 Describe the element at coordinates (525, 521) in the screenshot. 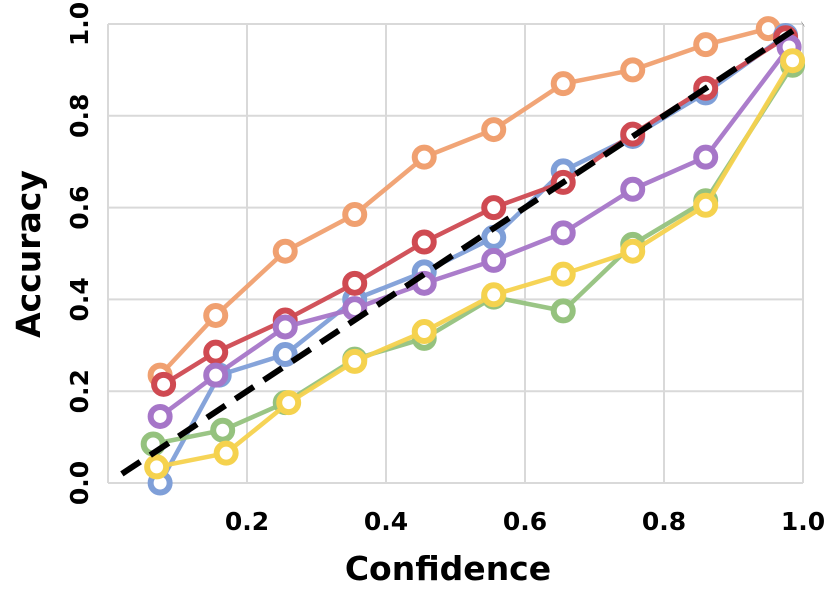

I see `x-tick-label: 0.6` at that location.